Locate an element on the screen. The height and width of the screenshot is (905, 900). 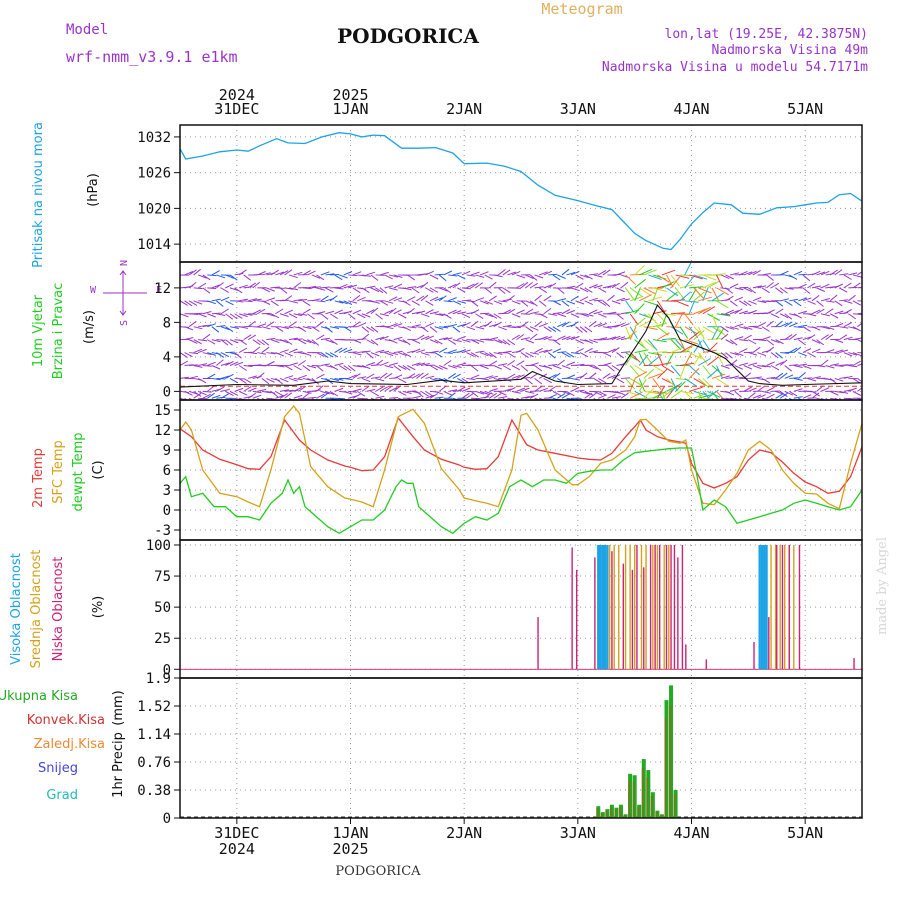
y-tick-label: 100 is located at coordinates (158, 546).